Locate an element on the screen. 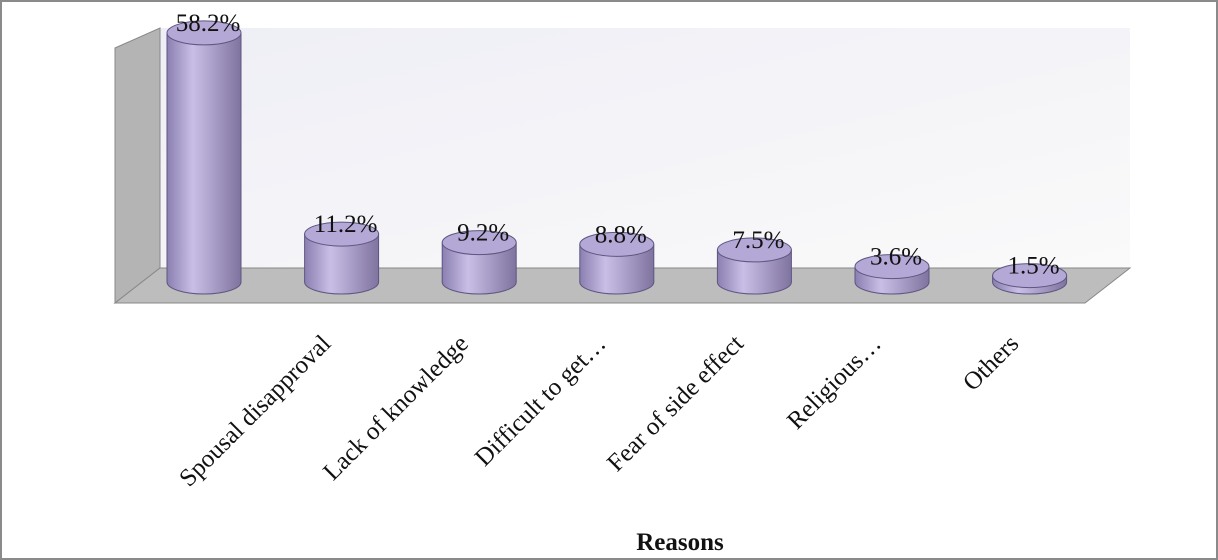 Image resolution: width=1218 pixels, height=560 pixels. value-label: 1.5% is located at coordinates (1034, 266).